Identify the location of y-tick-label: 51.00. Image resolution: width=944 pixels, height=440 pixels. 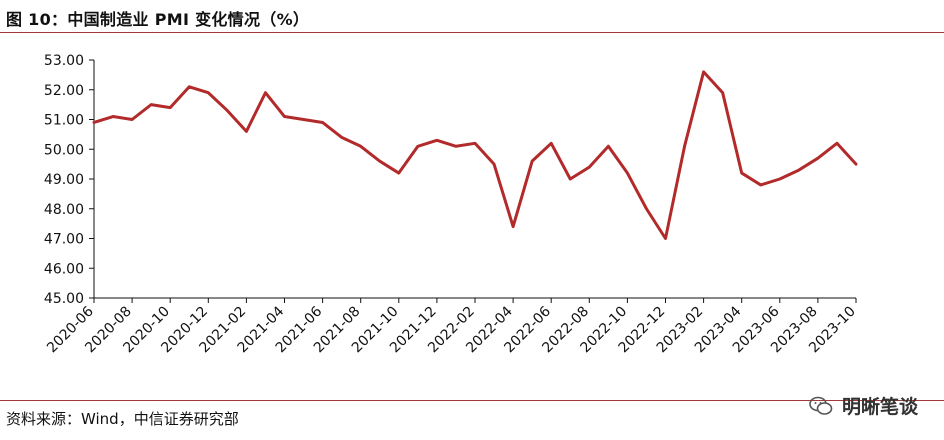
(64, 121).